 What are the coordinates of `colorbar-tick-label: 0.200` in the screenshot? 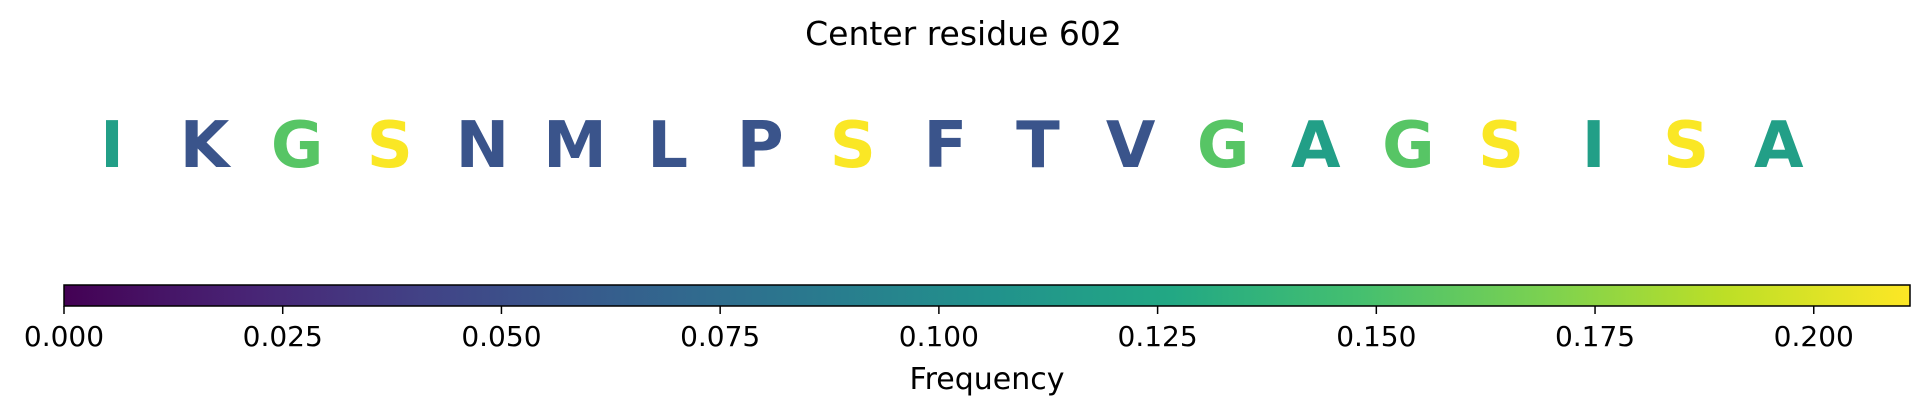 It's located at (1814, 336).